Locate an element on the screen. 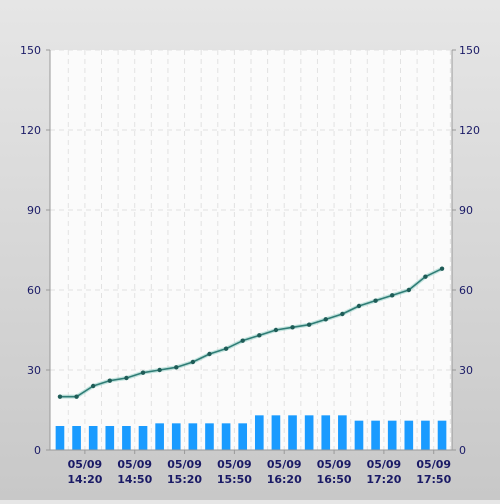 The height and width of the screenshot is (504, 500). y-tick-label-left: 150 is located at coordinates (30, 50).